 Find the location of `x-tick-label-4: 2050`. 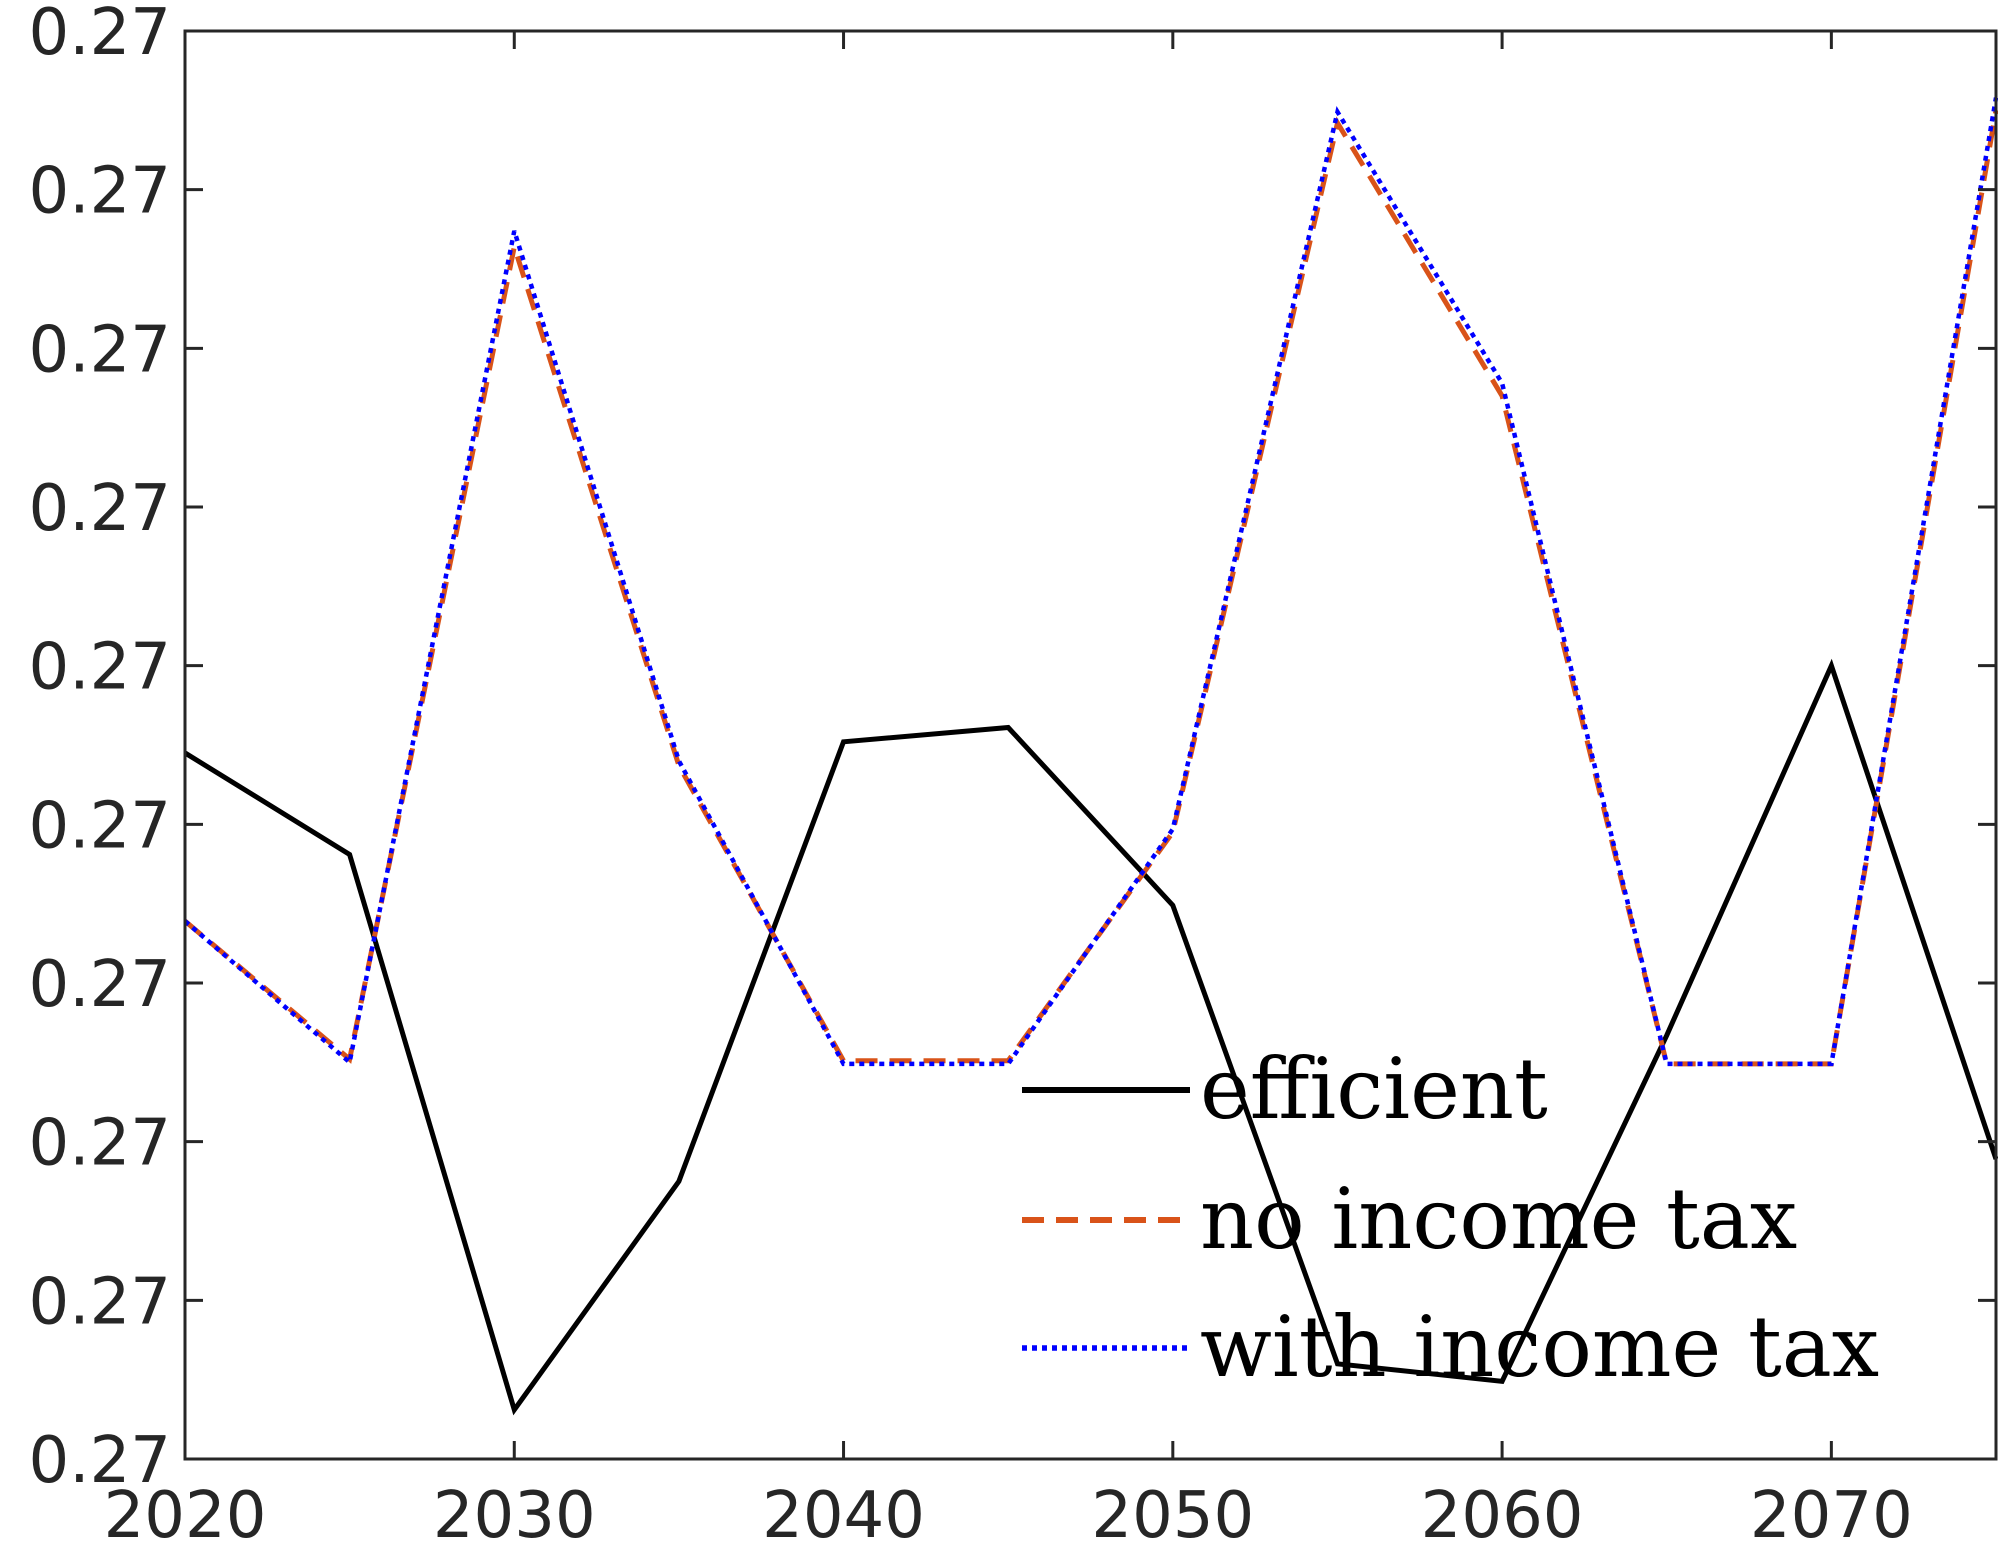

x-tick-label-4: 2050 is located at coordinates (1172, 1516).